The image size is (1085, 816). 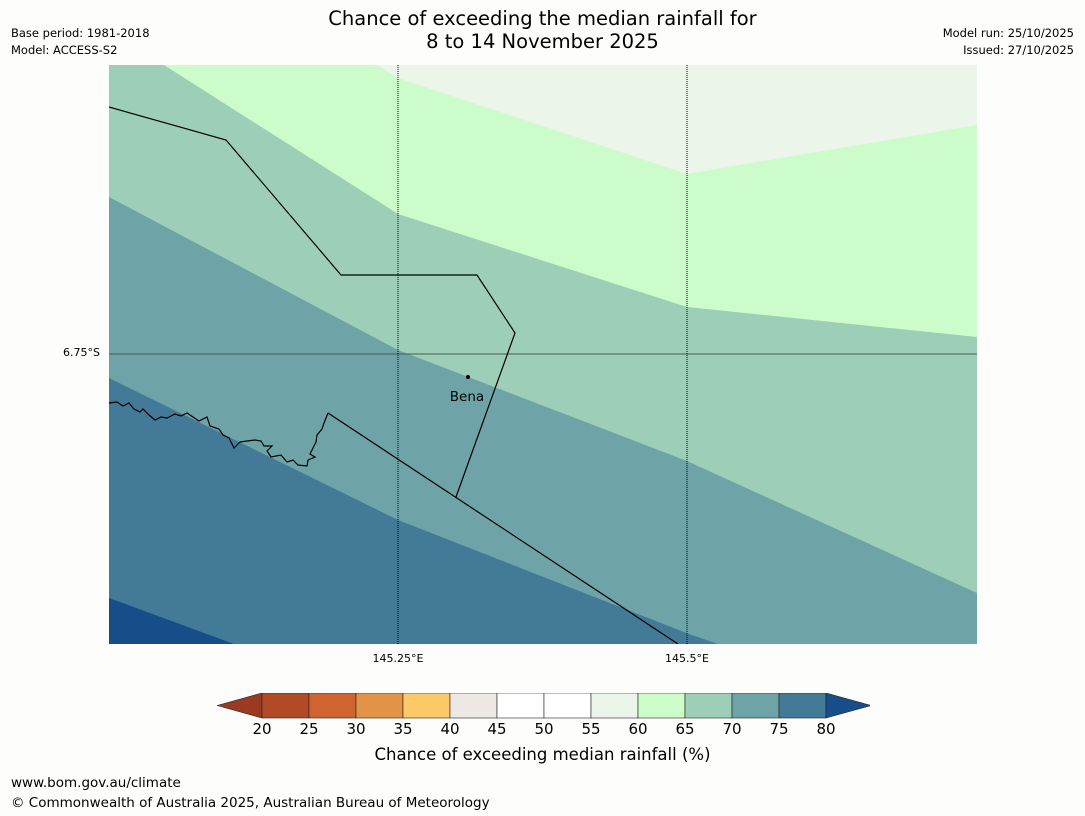 What do you see at coordinates (450, 729) in the screenshot?
I see `colorbar-tick-40: 40` at bounding box center [450, 729].